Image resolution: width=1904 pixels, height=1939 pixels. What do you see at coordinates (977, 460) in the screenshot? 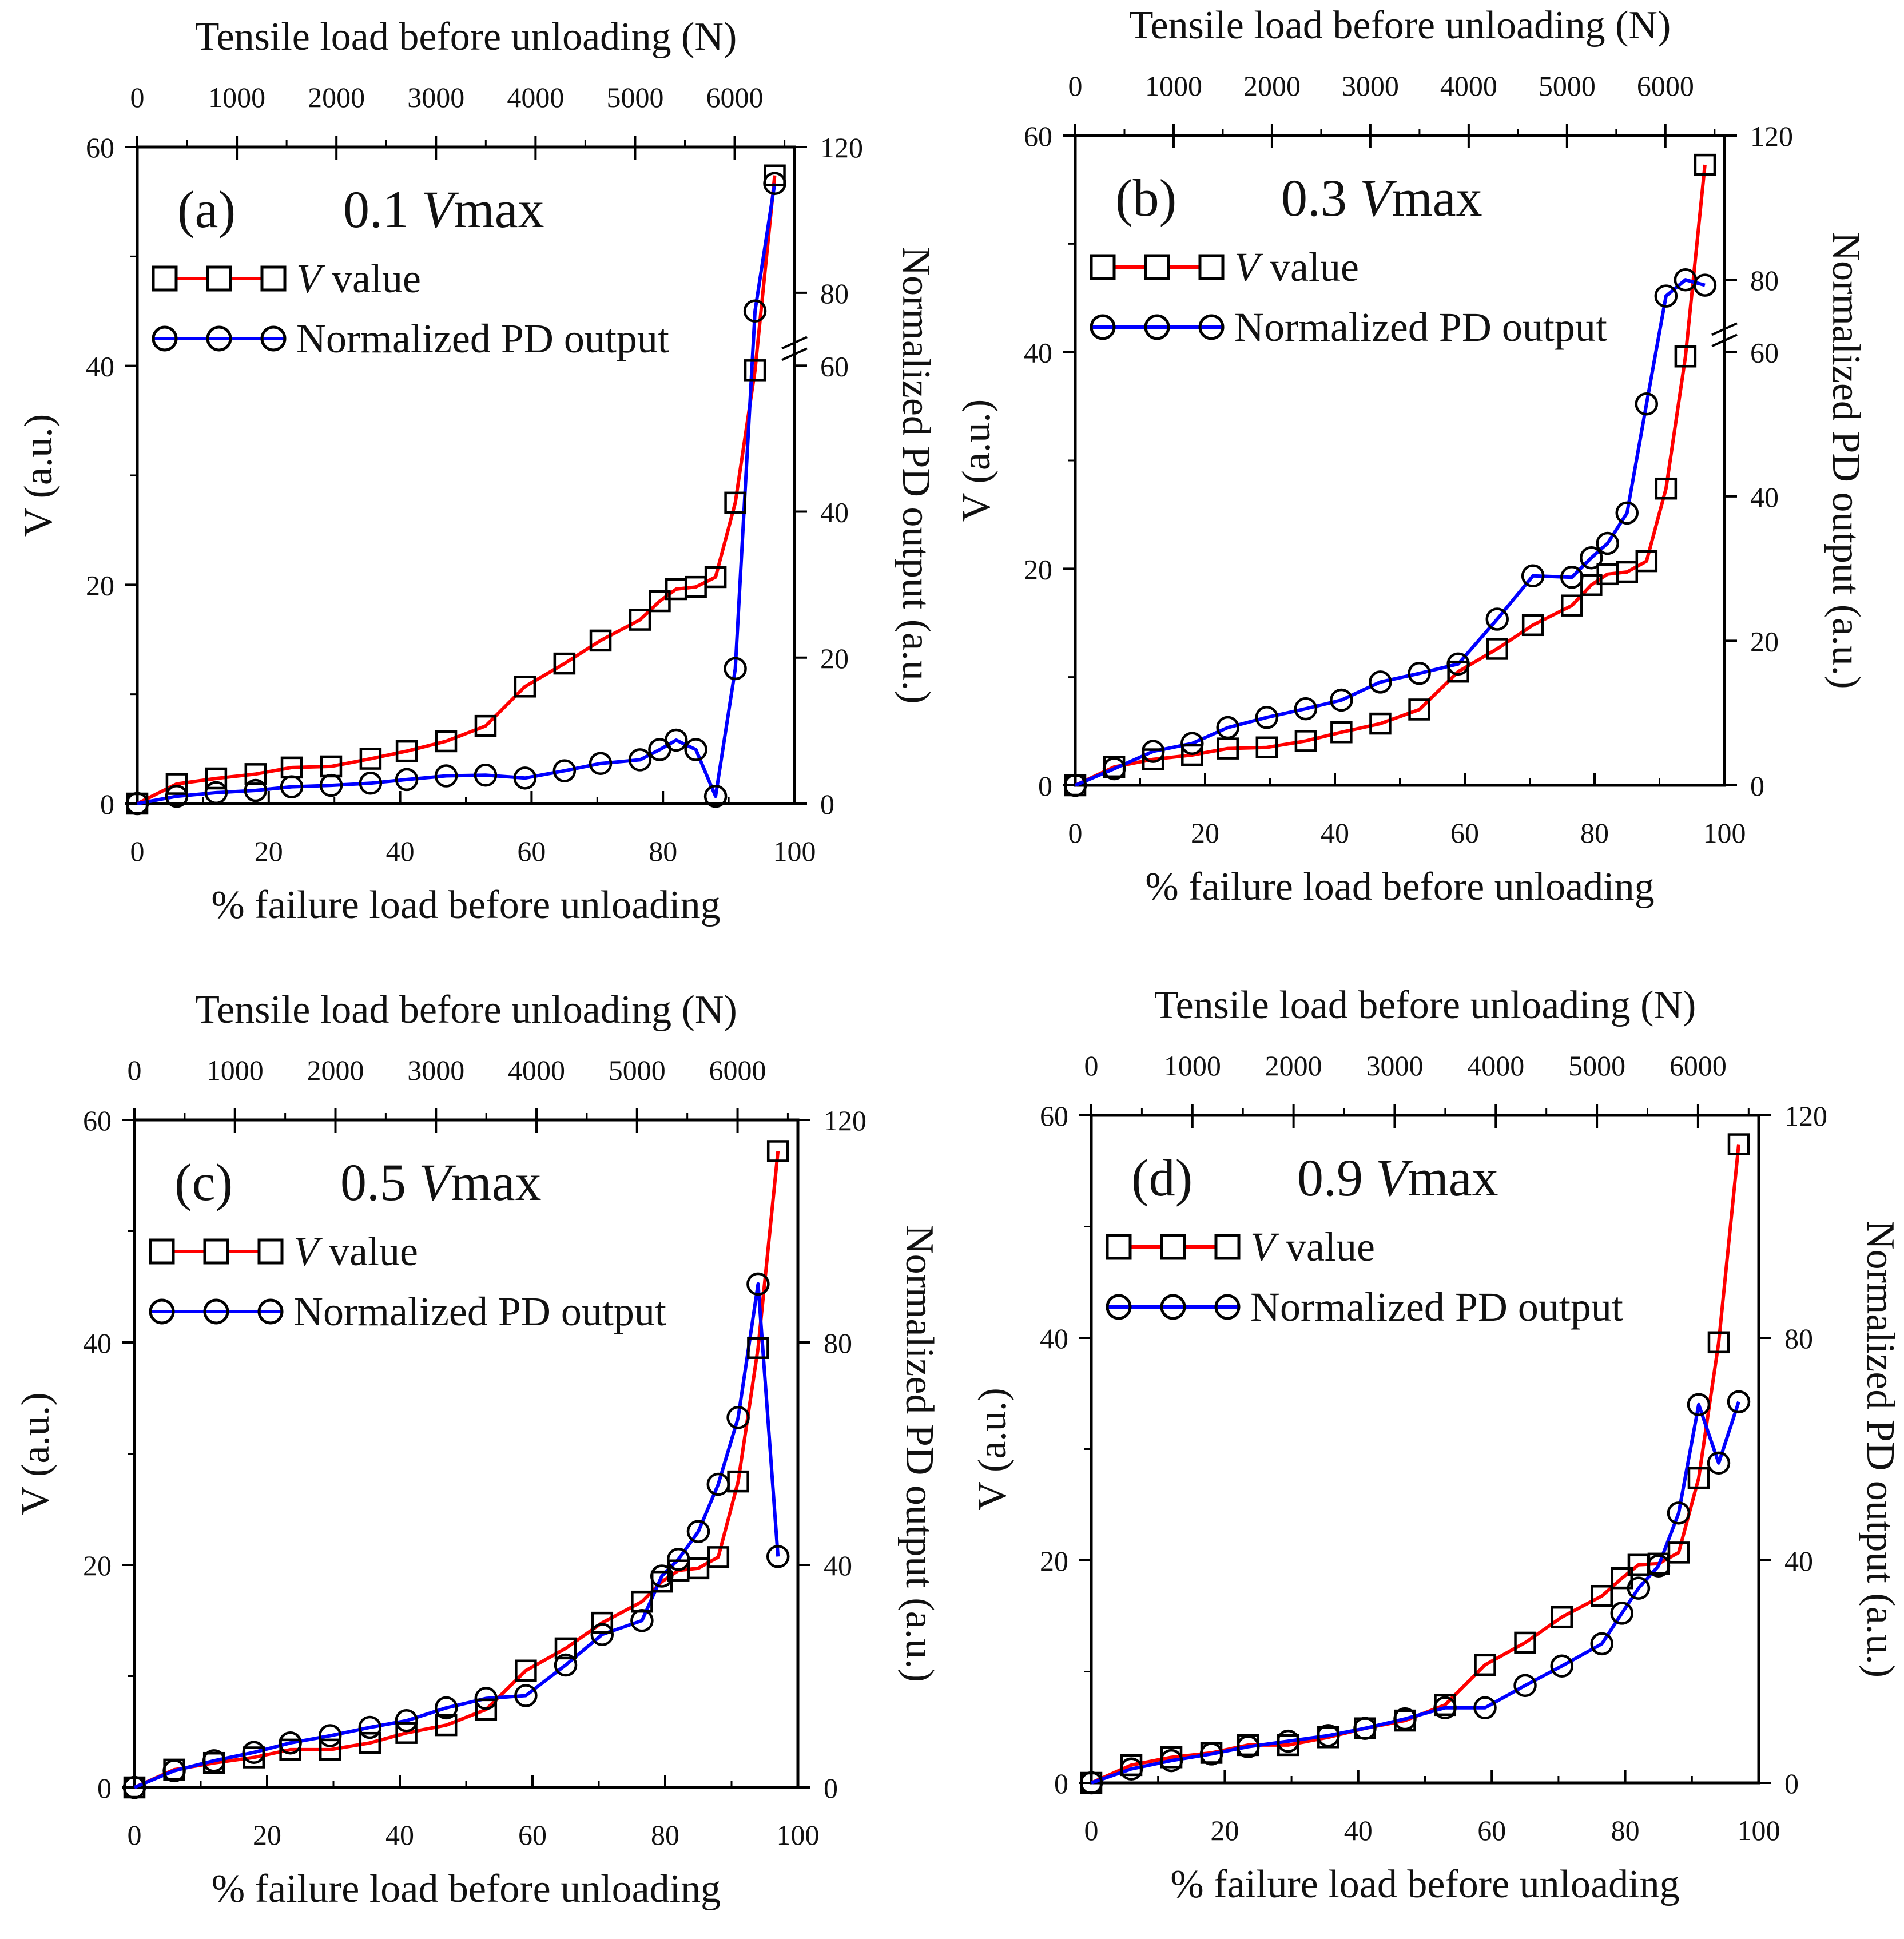
I see `y-axis-title: V (a.u.)` at bounding box center [977, 460].